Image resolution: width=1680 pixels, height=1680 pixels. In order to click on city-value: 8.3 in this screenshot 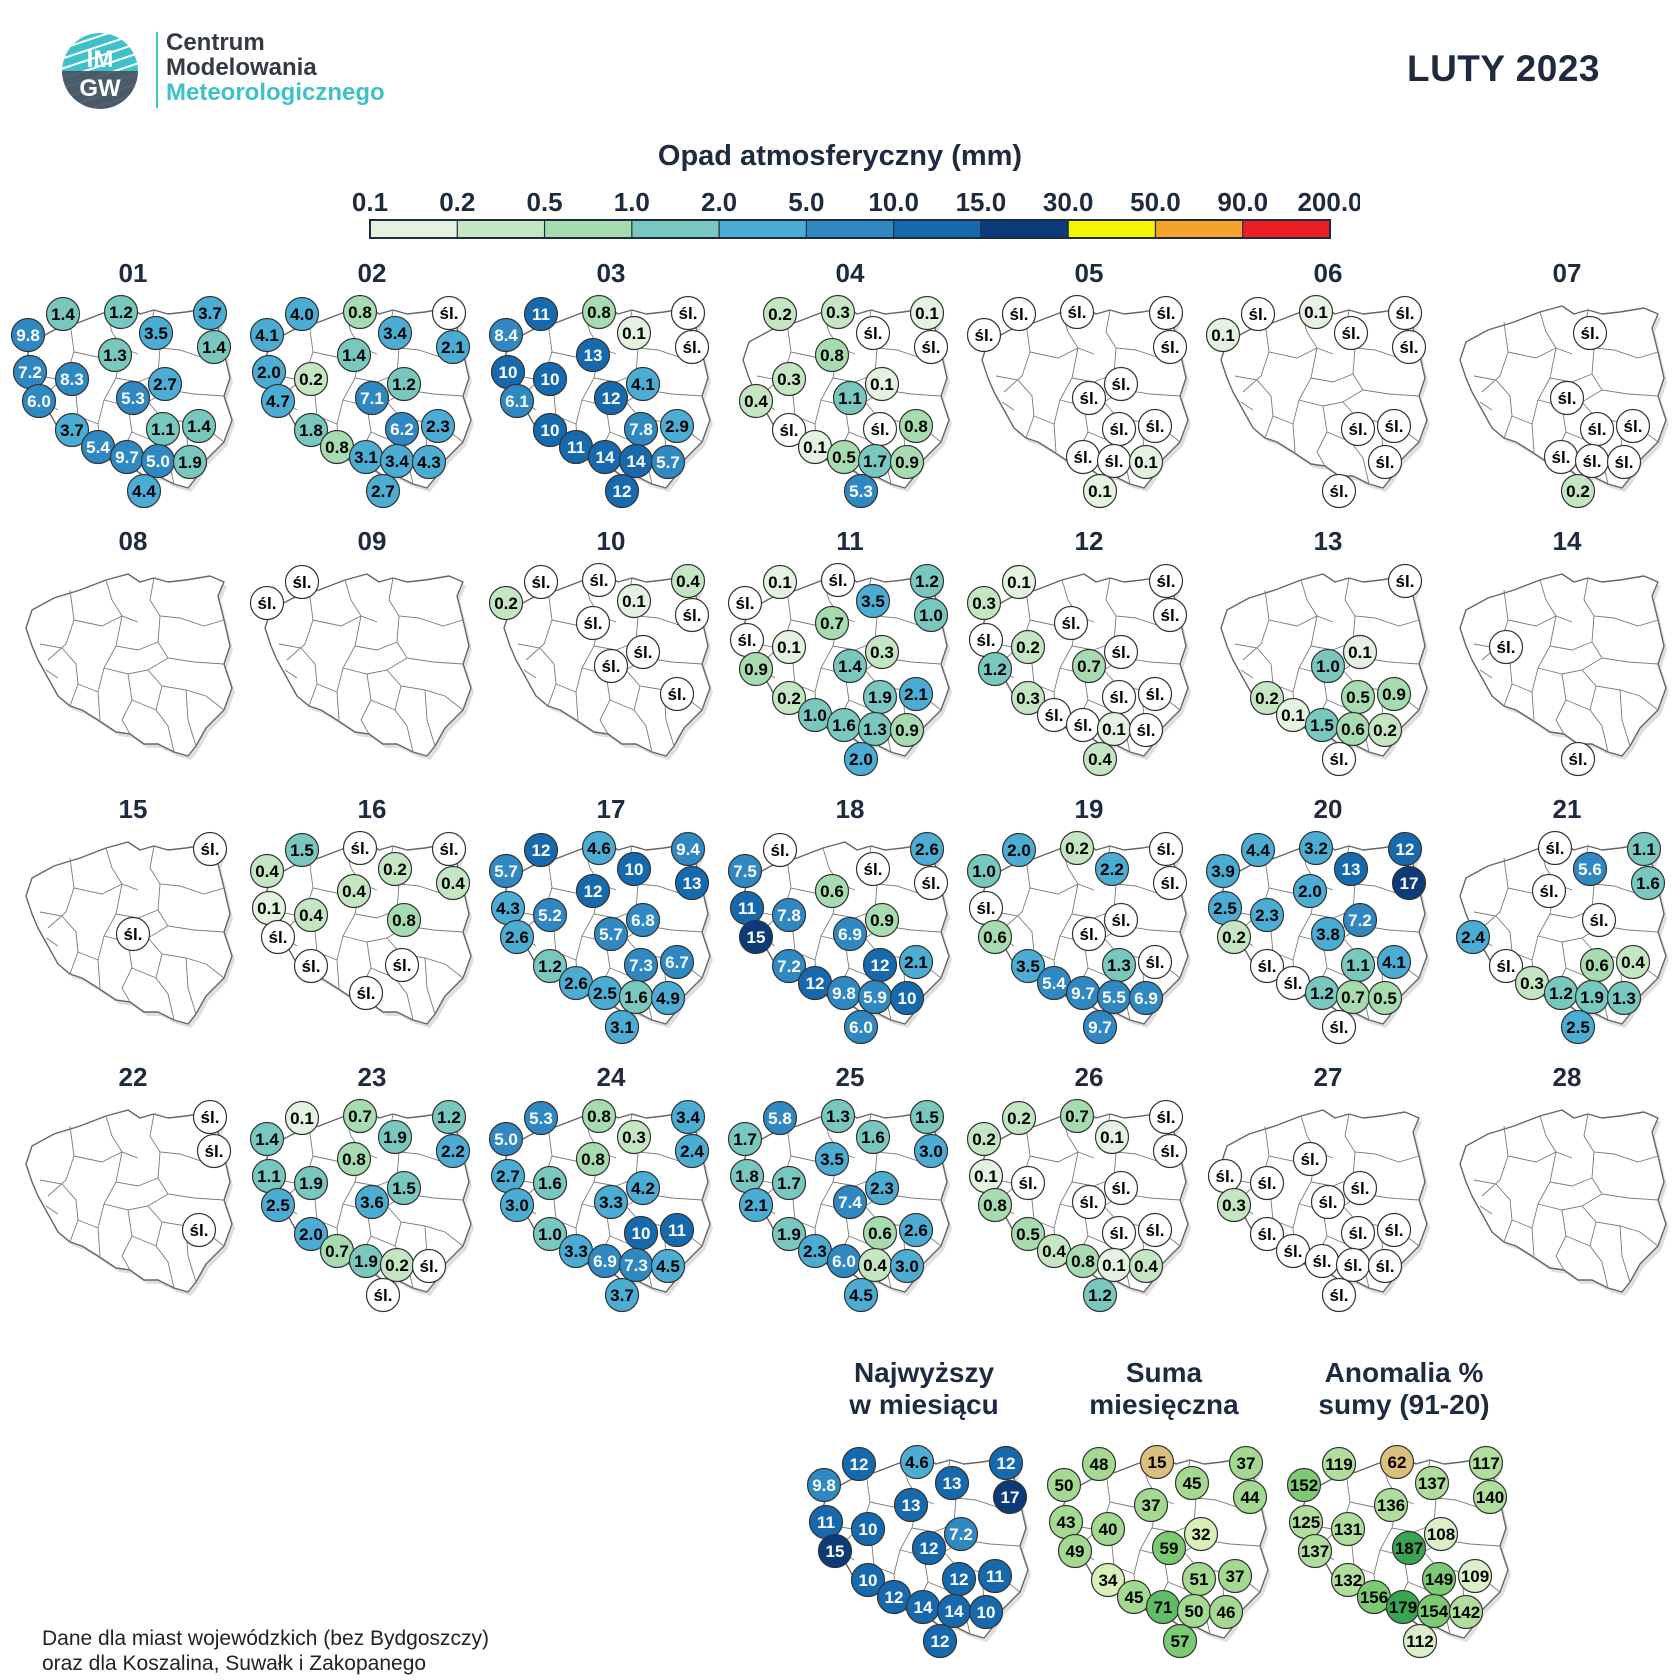, I will do `click(72, 379)`.